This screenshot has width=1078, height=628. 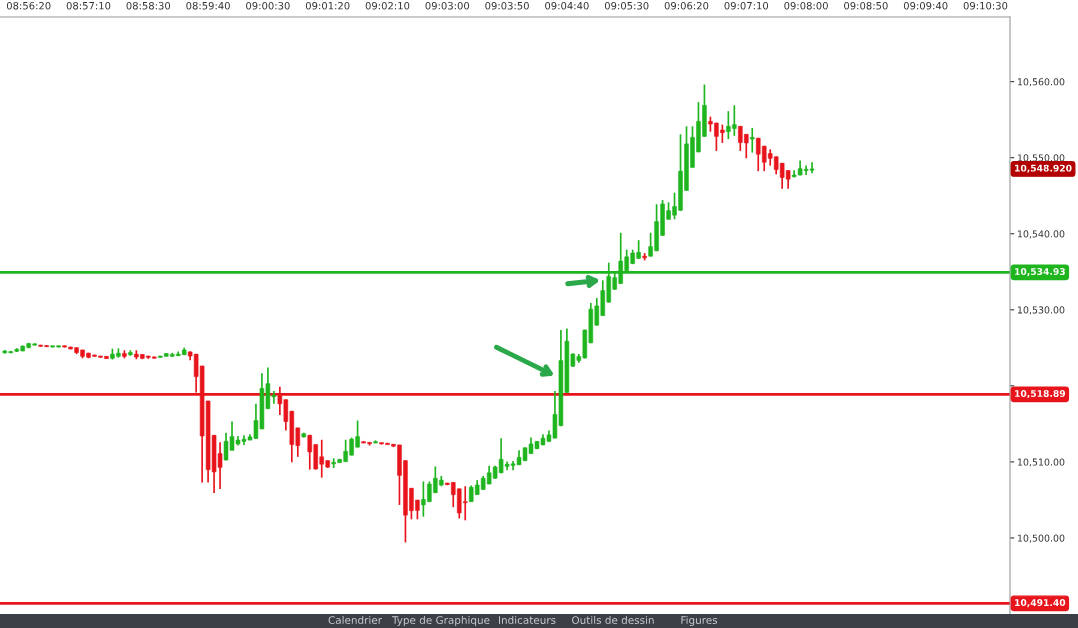 I want to click on y-tick-label: 10,540.00, so click(x=1041, y=234).